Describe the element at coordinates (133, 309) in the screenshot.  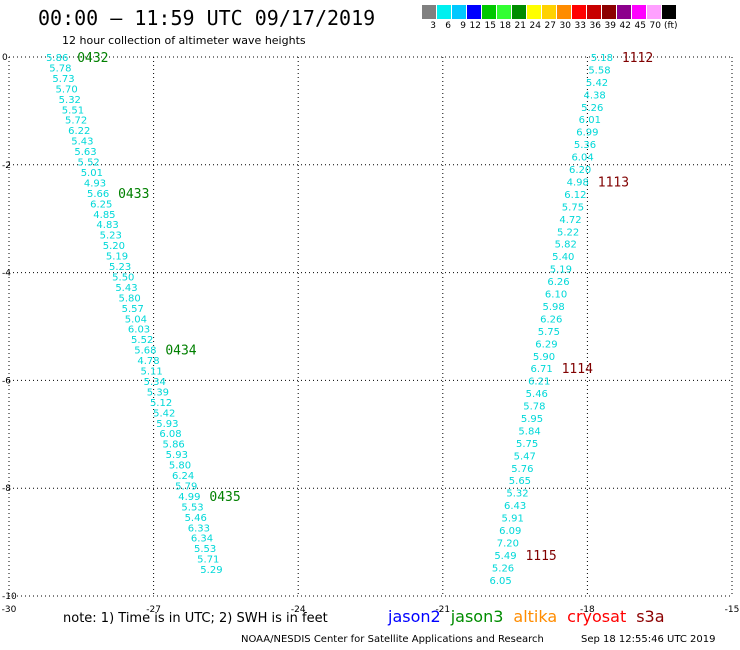
I see `wave-height-label: 5.57` at that location.